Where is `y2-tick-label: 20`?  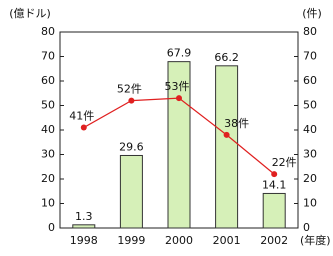
y2-tick-label: 20 is located at coordinates (310, 178).